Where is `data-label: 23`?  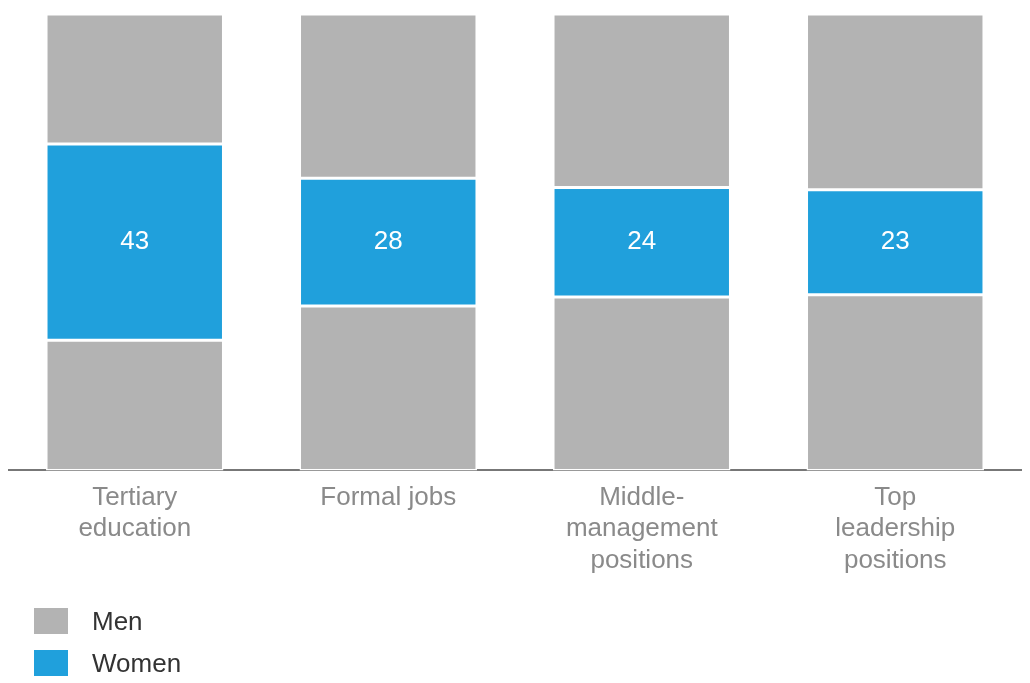 data-label: 23 is located at coordinates (895, 240).